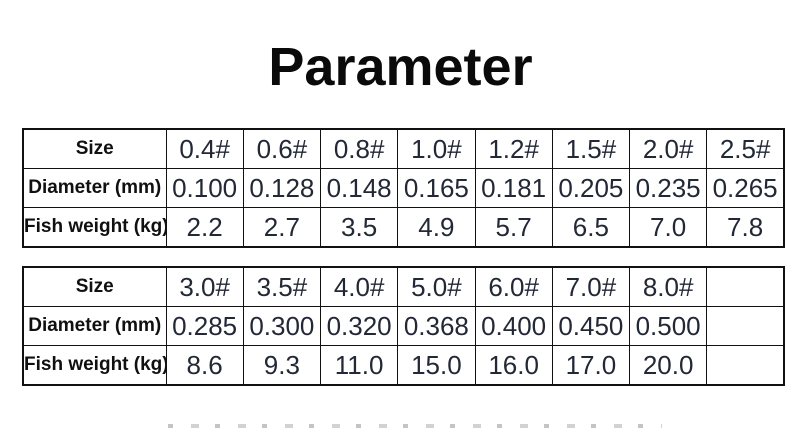  What do you see at coordinates (513, 227) in the screenshot?
I see `weight-value-cell: 5.7` at bounding box center [513, 227].